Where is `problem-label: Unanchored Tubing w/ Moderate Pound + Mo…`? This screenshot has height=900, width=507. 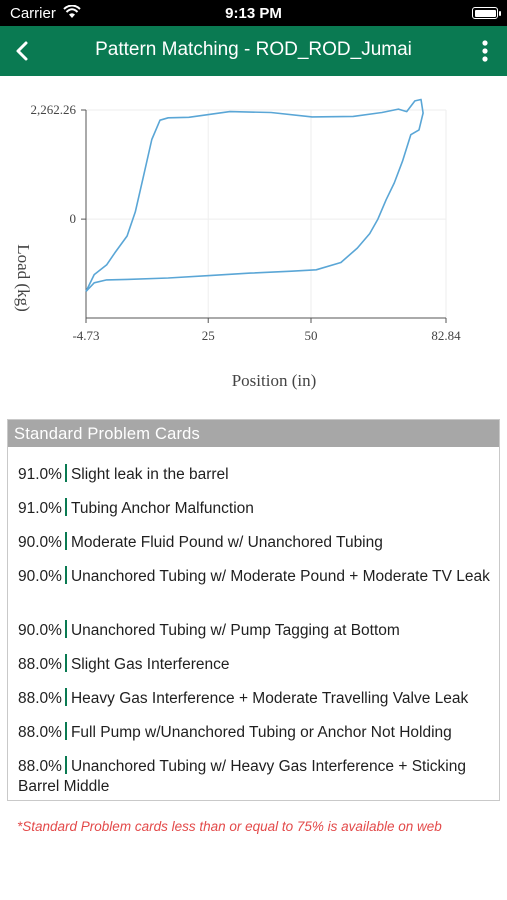 problem-label: Unanchored Tubing w/ Moderate Pound + Mo… is located at coordinates (280, 576).